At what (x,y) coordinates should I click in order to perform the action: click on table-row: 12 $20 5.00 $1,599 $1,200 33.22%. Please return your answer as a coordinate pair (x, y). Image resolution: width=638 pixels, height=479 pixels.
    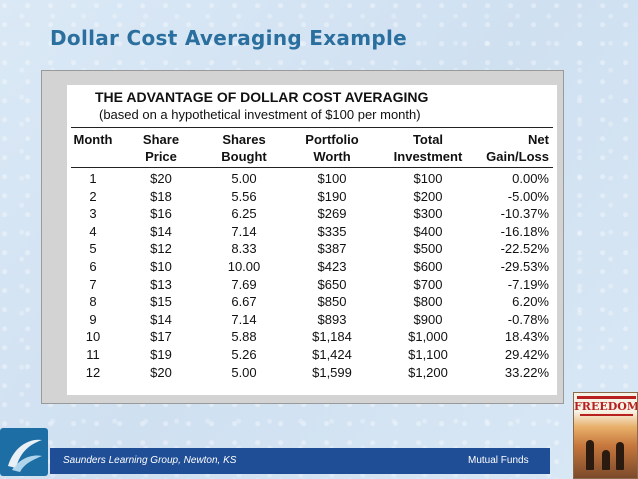
    Looking at the image, I should click on (312, 373).